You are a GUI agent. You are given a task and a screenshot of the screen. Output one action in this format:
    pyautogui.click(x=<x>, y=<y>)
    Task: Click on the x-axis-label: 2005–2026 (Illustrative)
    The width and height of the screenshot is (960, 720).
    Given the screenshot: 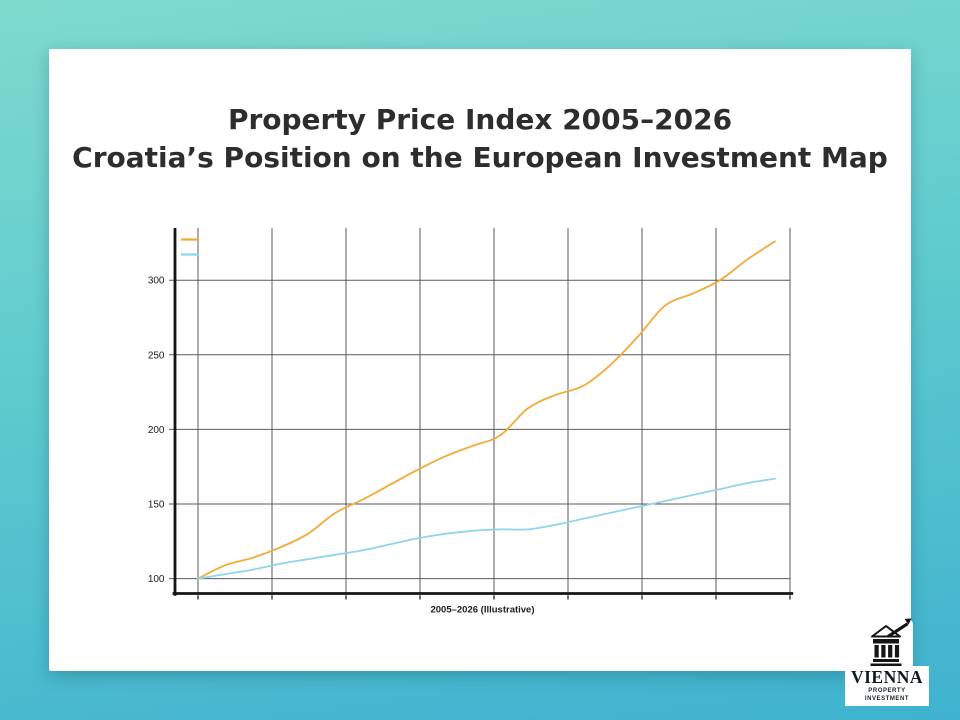 What is the action you would take?
    pyautogui.click(x=482, y=610)
    